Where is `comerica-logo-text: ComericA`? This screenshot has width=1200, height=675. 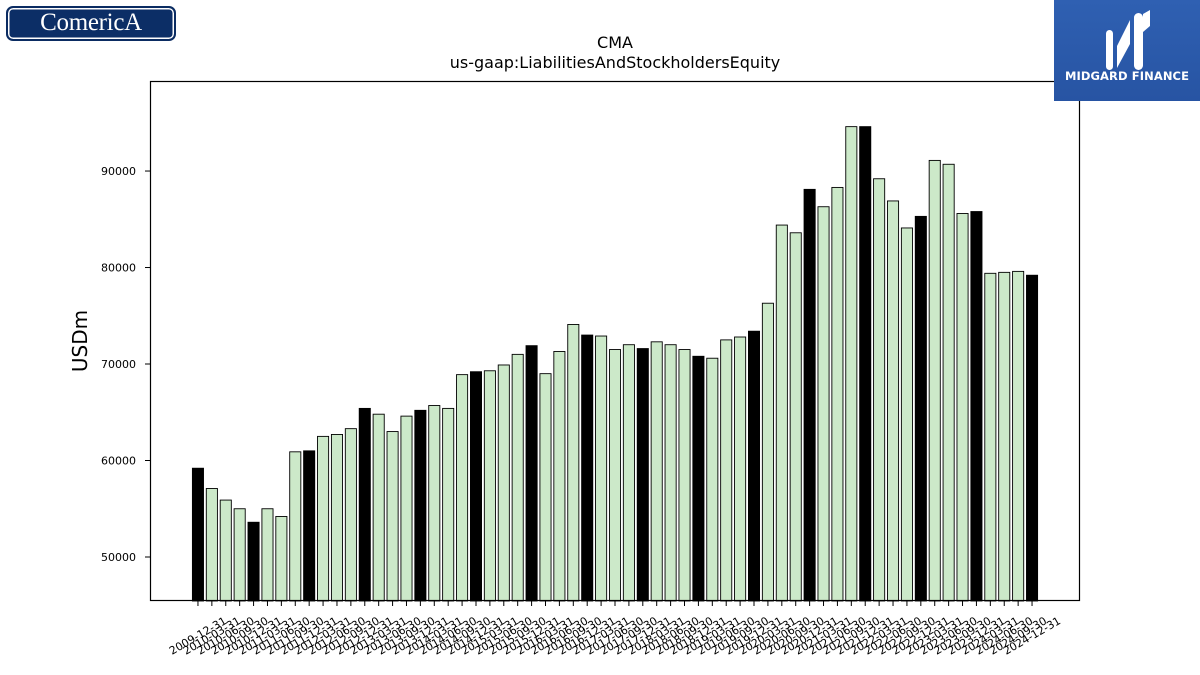 comerica-logo-text: ComericA is located at coordinates (91, 22).